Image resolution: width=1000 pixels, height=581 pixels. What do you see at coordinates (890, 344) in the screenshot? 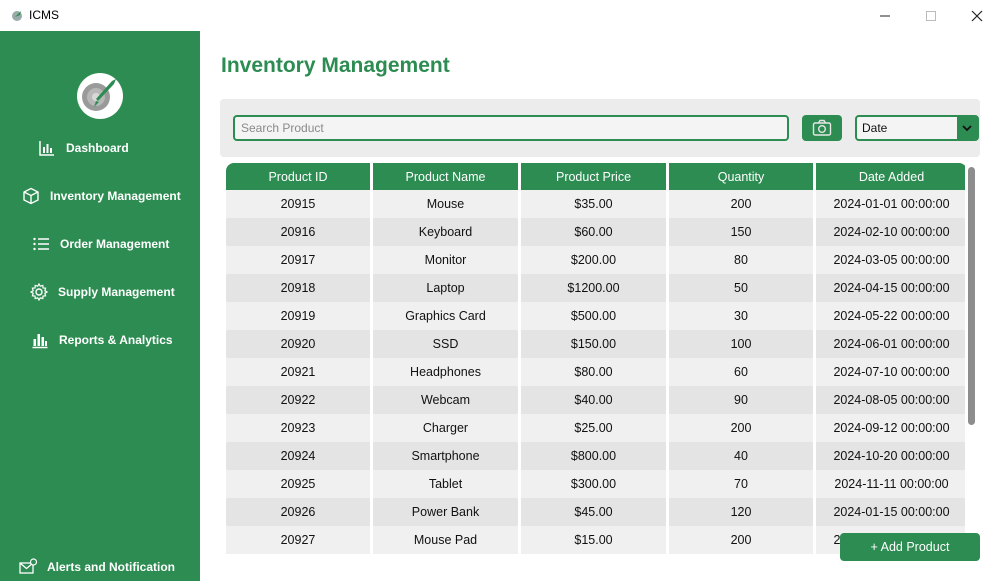
I see `cell-date-added: 2024-06-01 00:00:00` at bounding box center [890, 344].